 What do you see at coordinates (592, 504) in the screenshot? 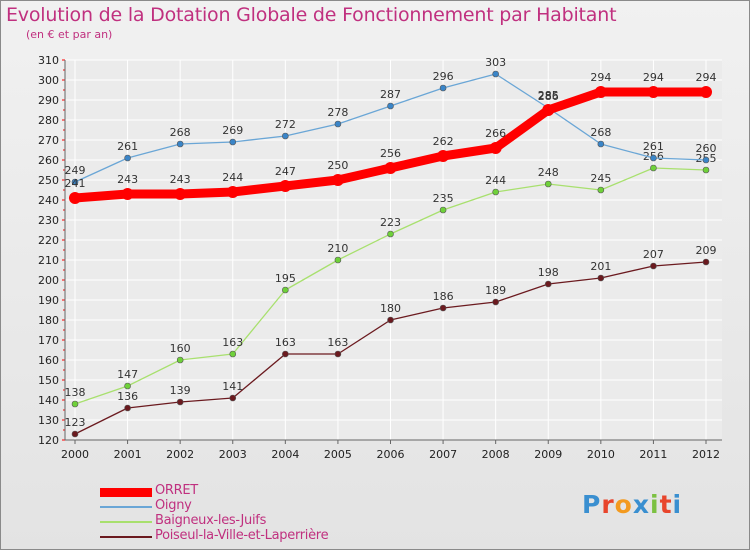
I see `logo-letter: P` at bounding box center [592, 504].